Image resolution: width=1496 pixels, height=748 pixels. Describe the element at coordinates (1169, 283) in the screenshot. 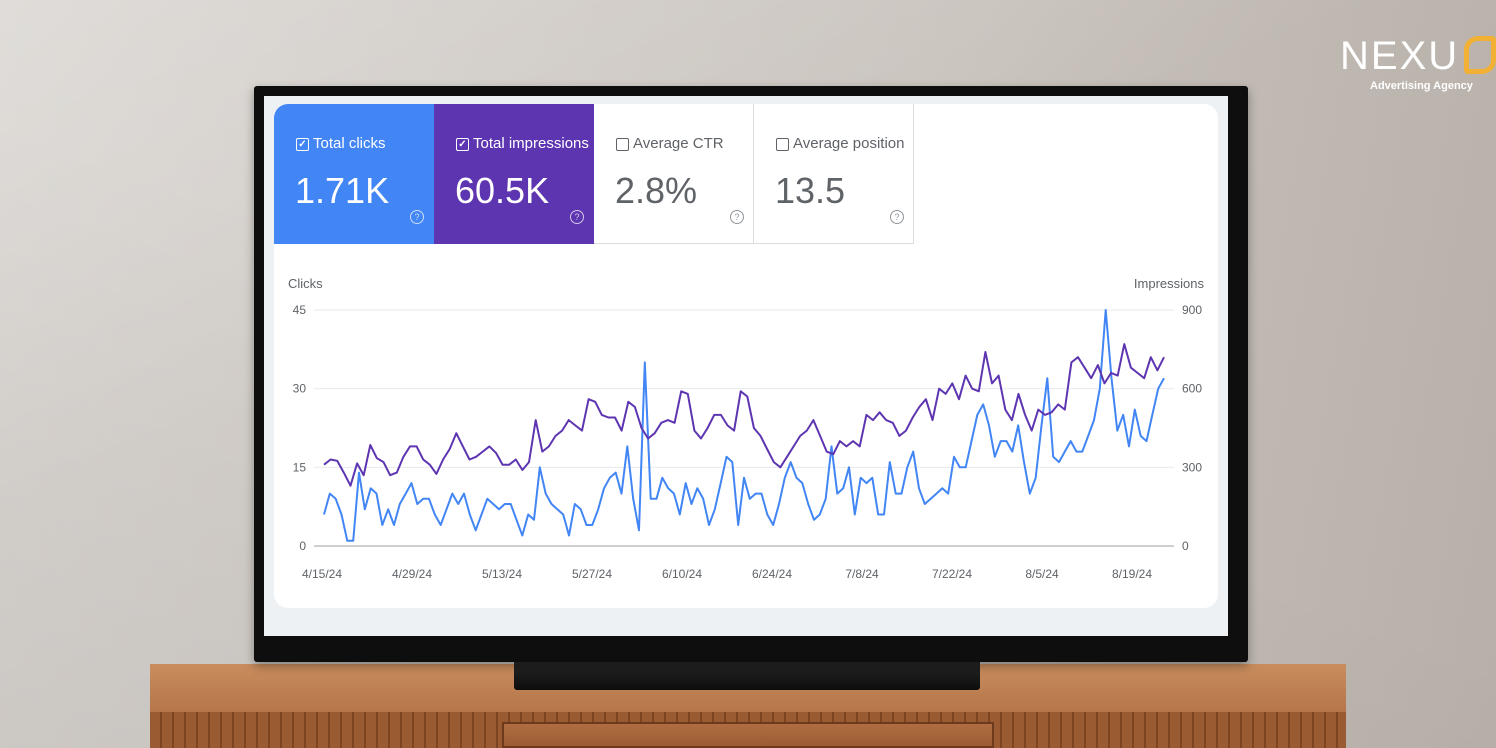

I see `y-axis-right-title: Impressions` at that location.